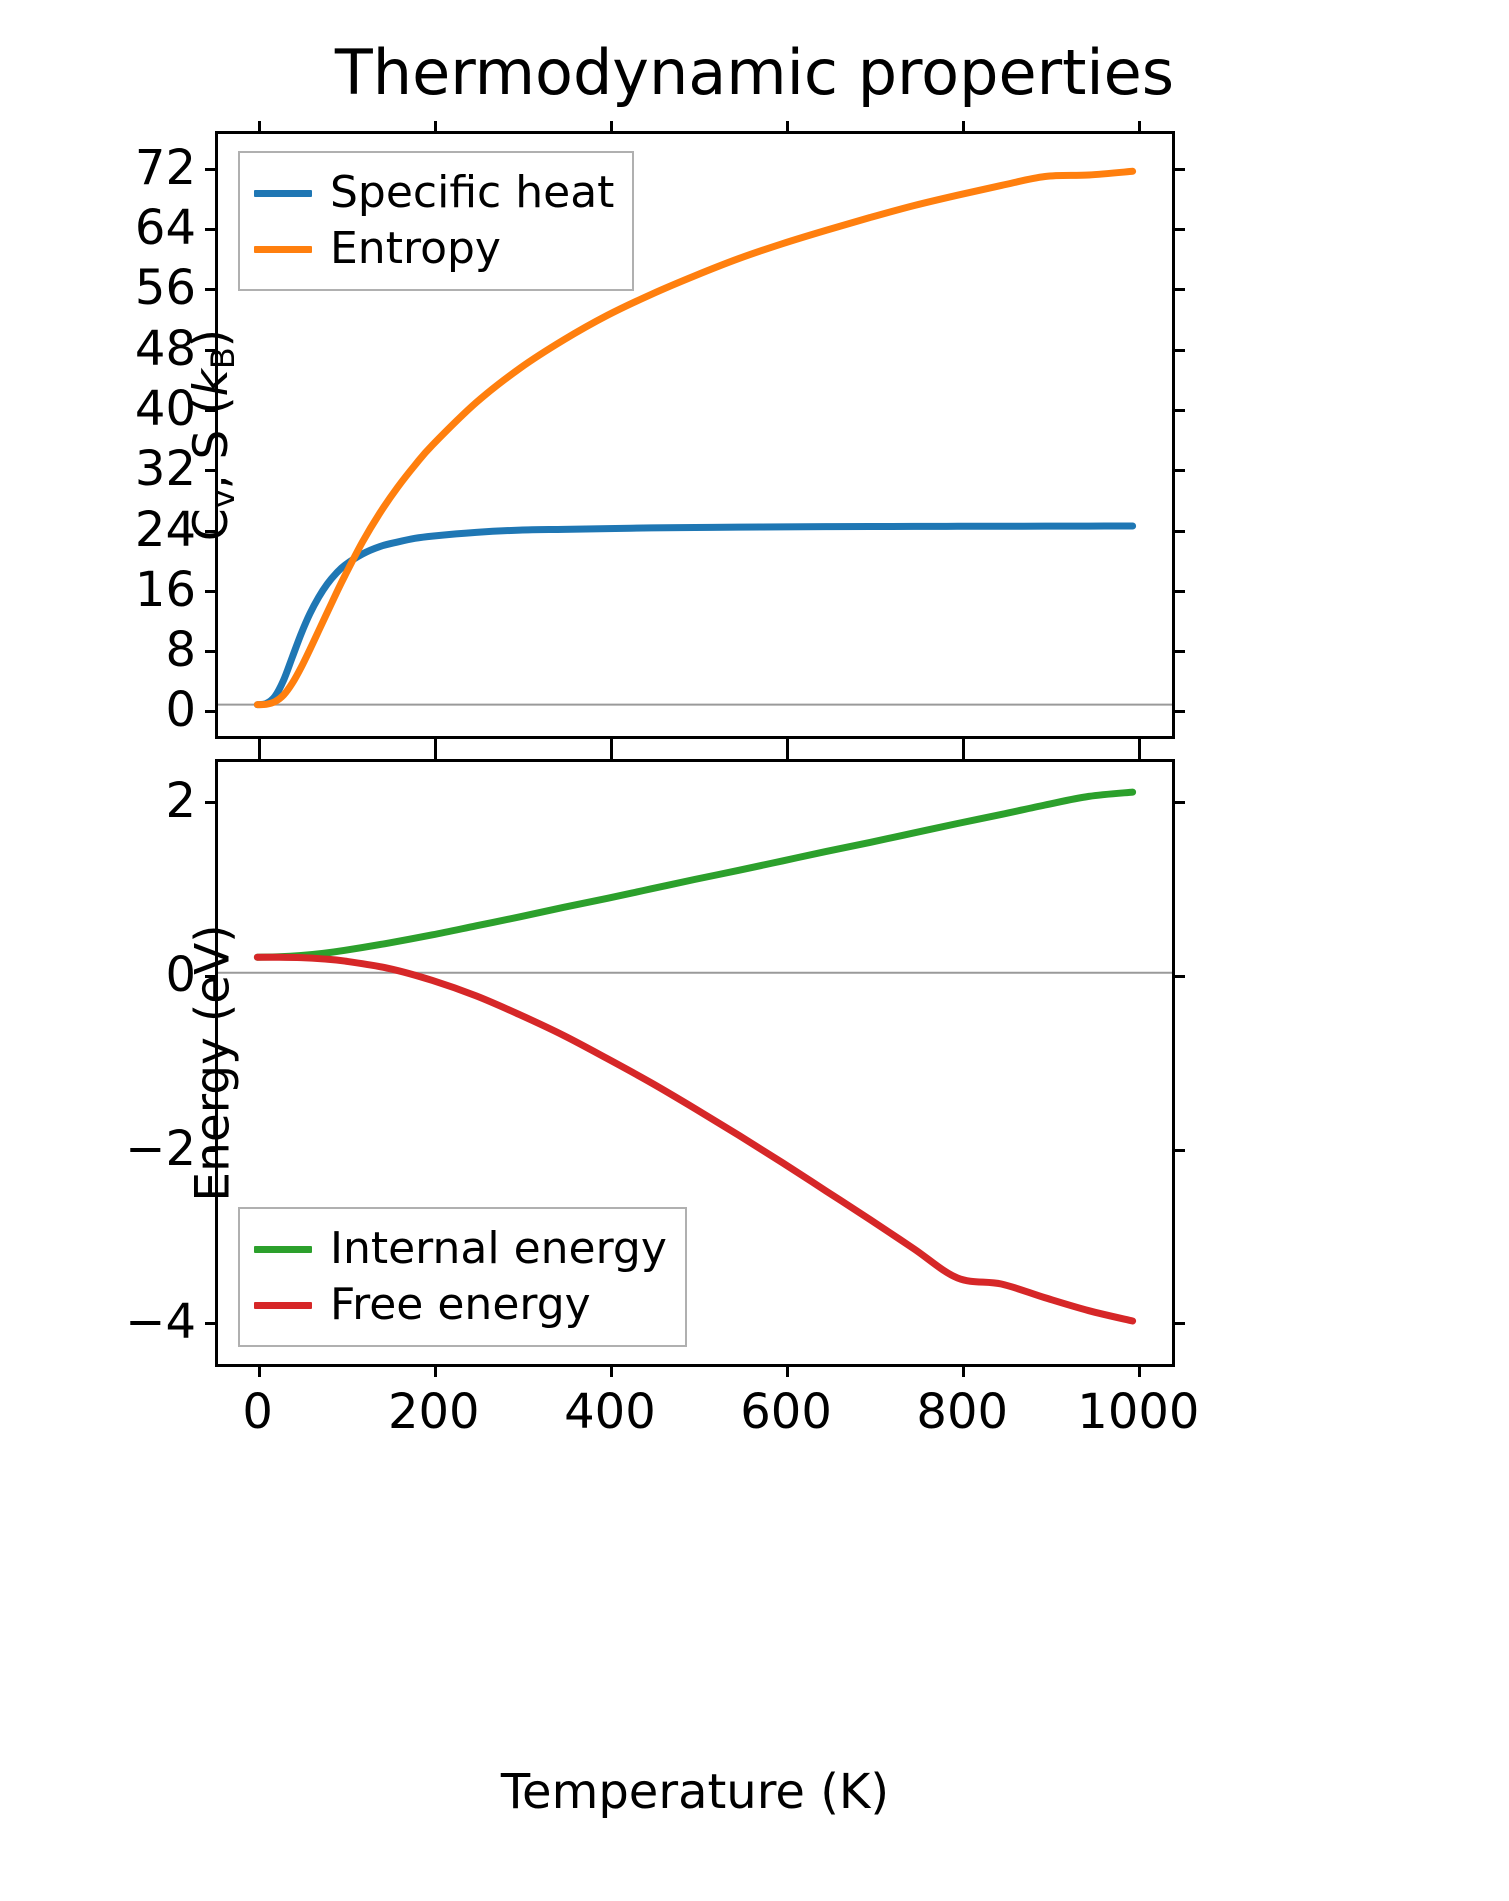 The height and width of the screenshot is (1901, 1509). I want to click on legend-item: Free energy, so click(460, 1305).